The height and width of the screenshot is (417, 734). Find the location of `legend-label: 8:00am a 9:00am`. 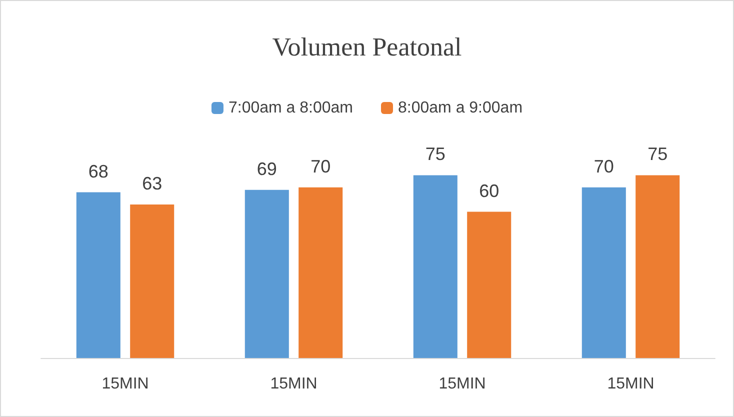

legend-label: 8:00am a 9:00am is located at coordinates (460, 108).